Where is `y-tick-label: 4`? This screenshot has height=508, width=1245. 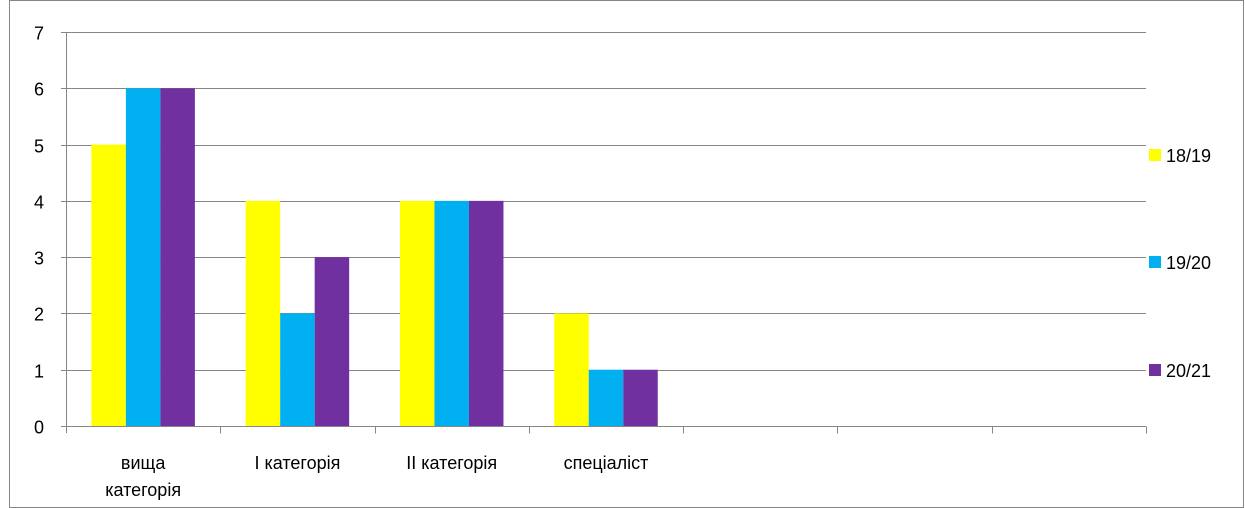
y-tick-label: 4 is located at coordinates (39, 203).